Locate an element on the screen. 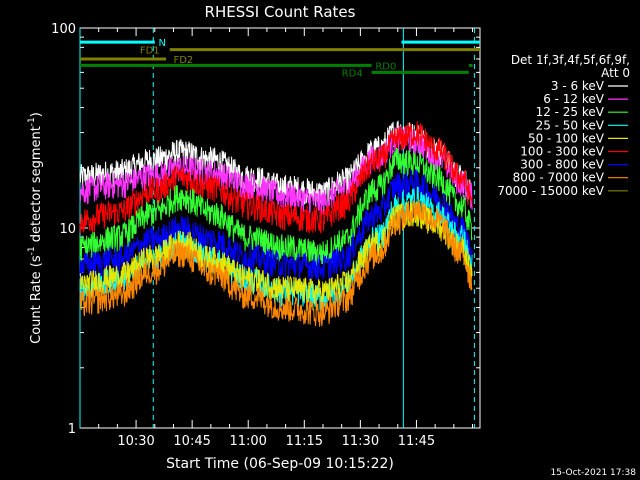  x-tick-label: 11:00 is located at coordinates (247, 441).